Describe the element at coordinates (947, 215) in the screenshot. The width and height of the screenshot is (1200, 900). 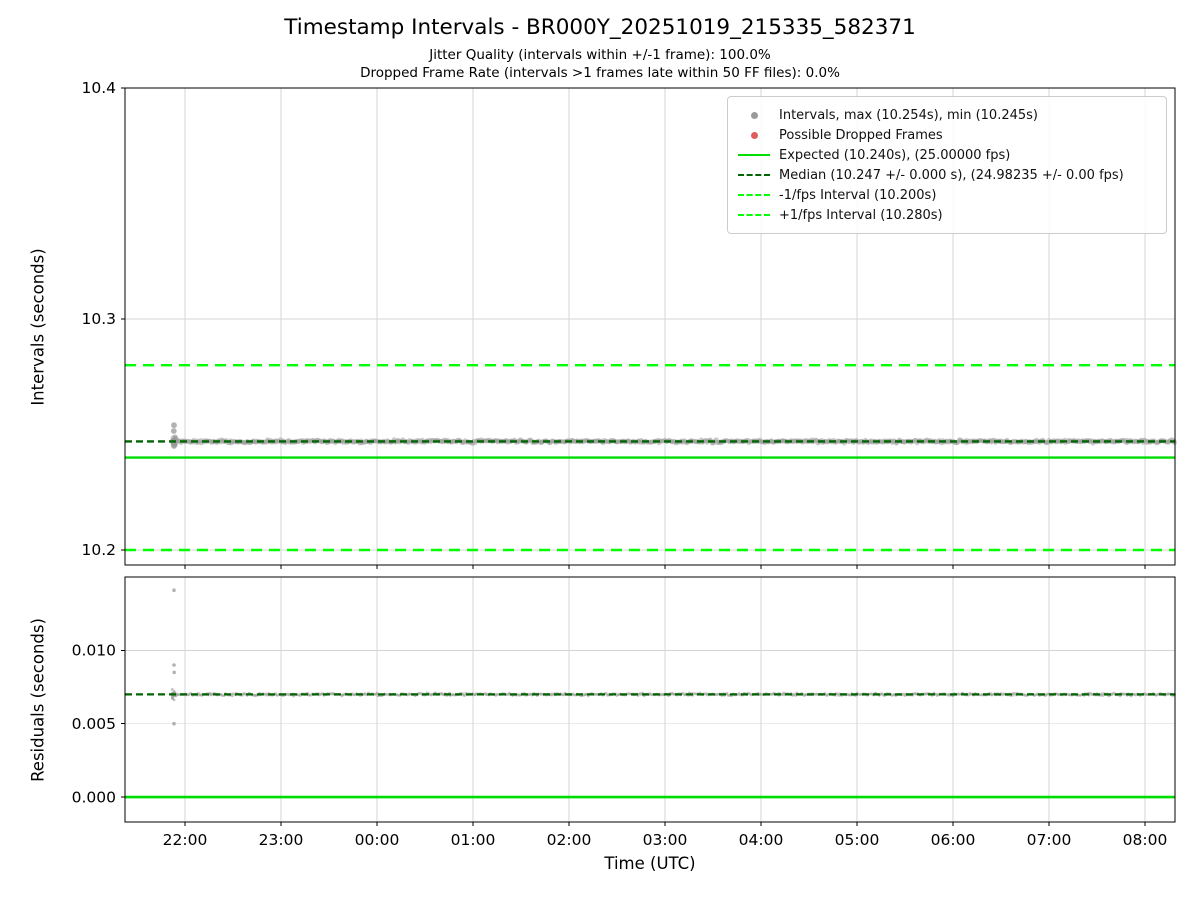
I see `legend-entry: +1/fps Interval (10.280s)` at that location.